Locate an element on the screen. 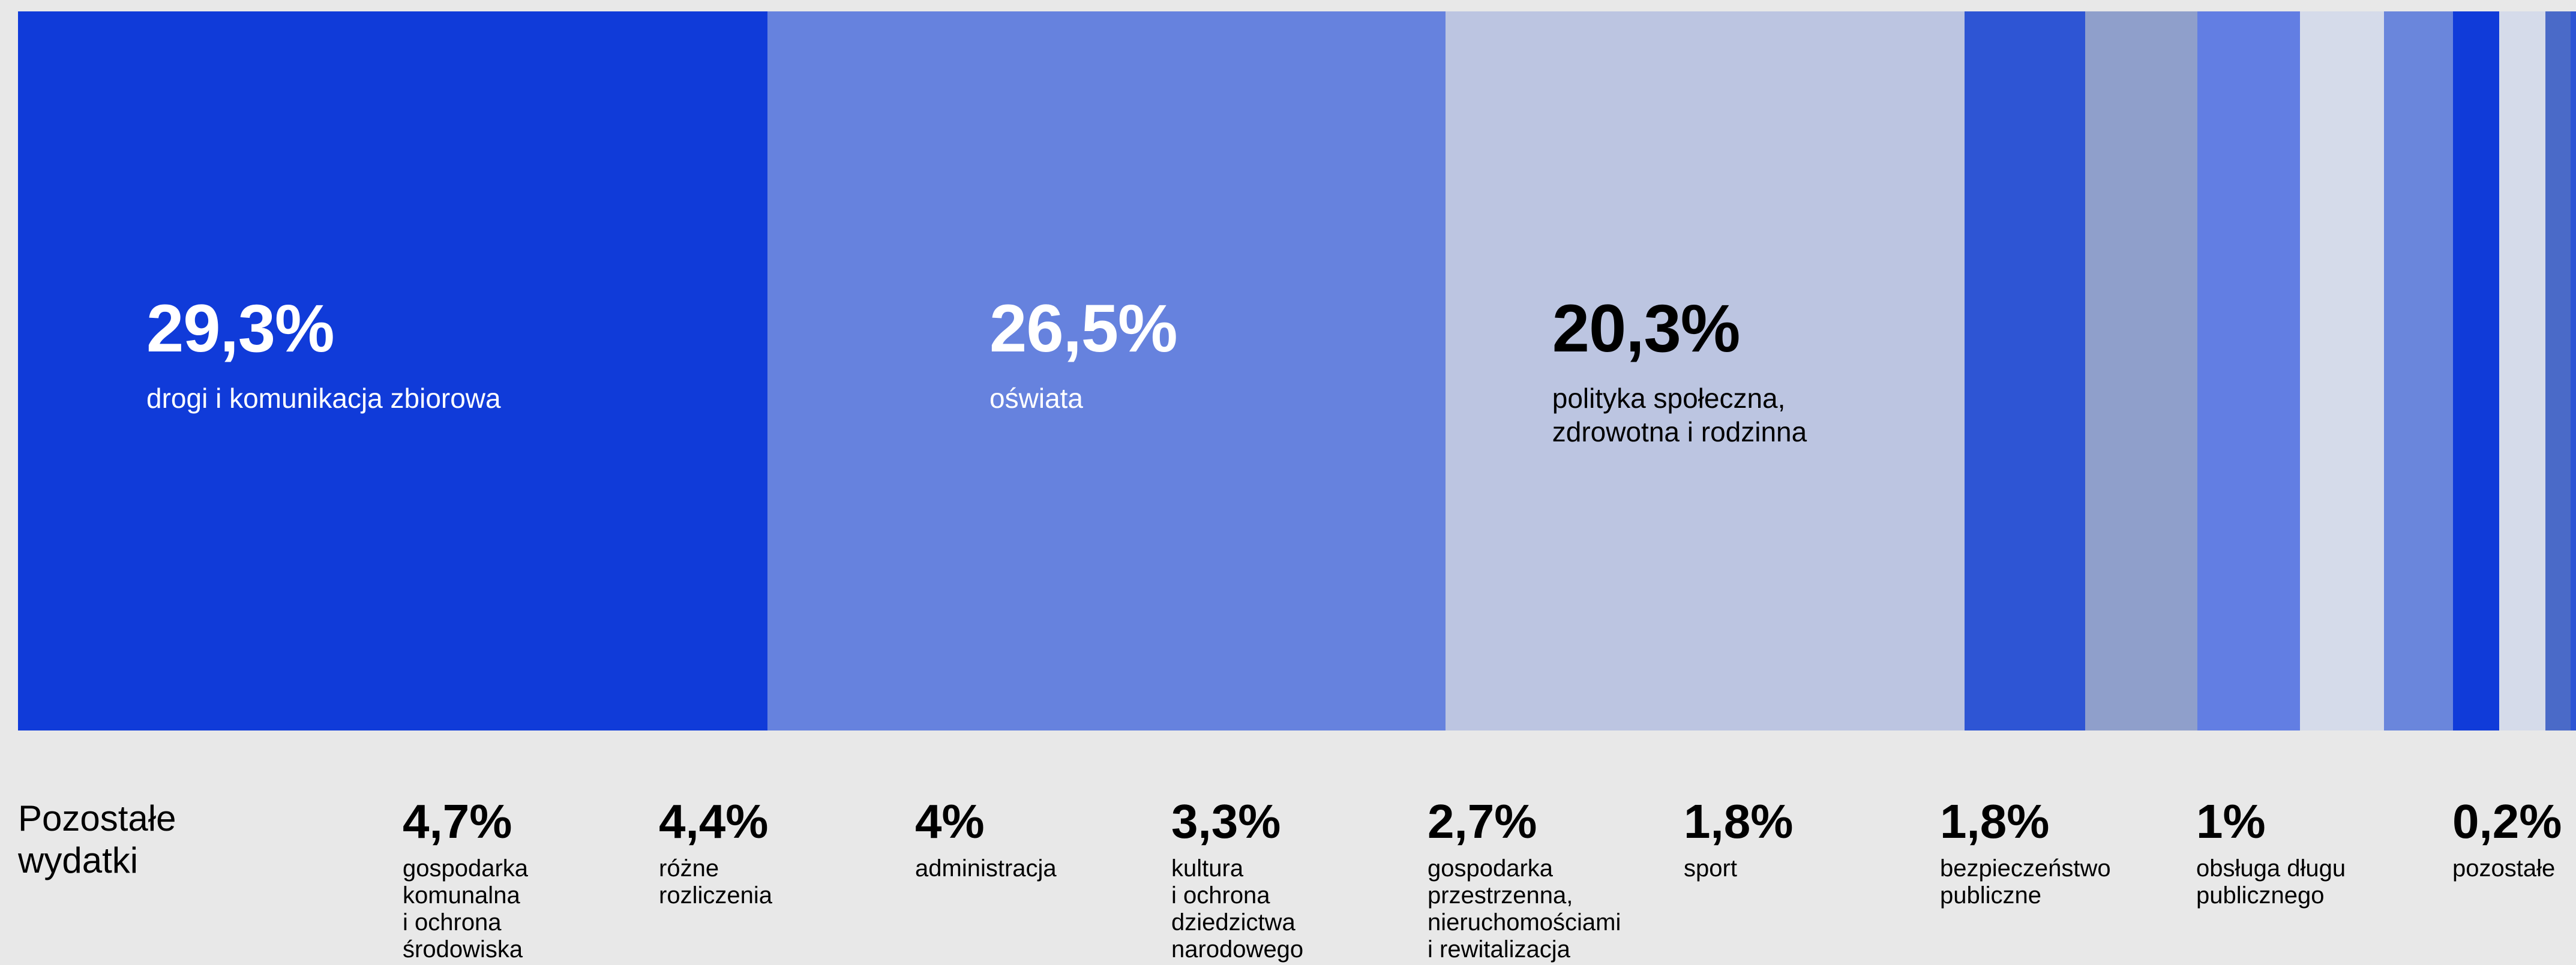 This screenshot has width=2576, height=965. segment-category-label: polityka społeczna, zdrowotna i rodzinna is located at coordinates (1679, 415).